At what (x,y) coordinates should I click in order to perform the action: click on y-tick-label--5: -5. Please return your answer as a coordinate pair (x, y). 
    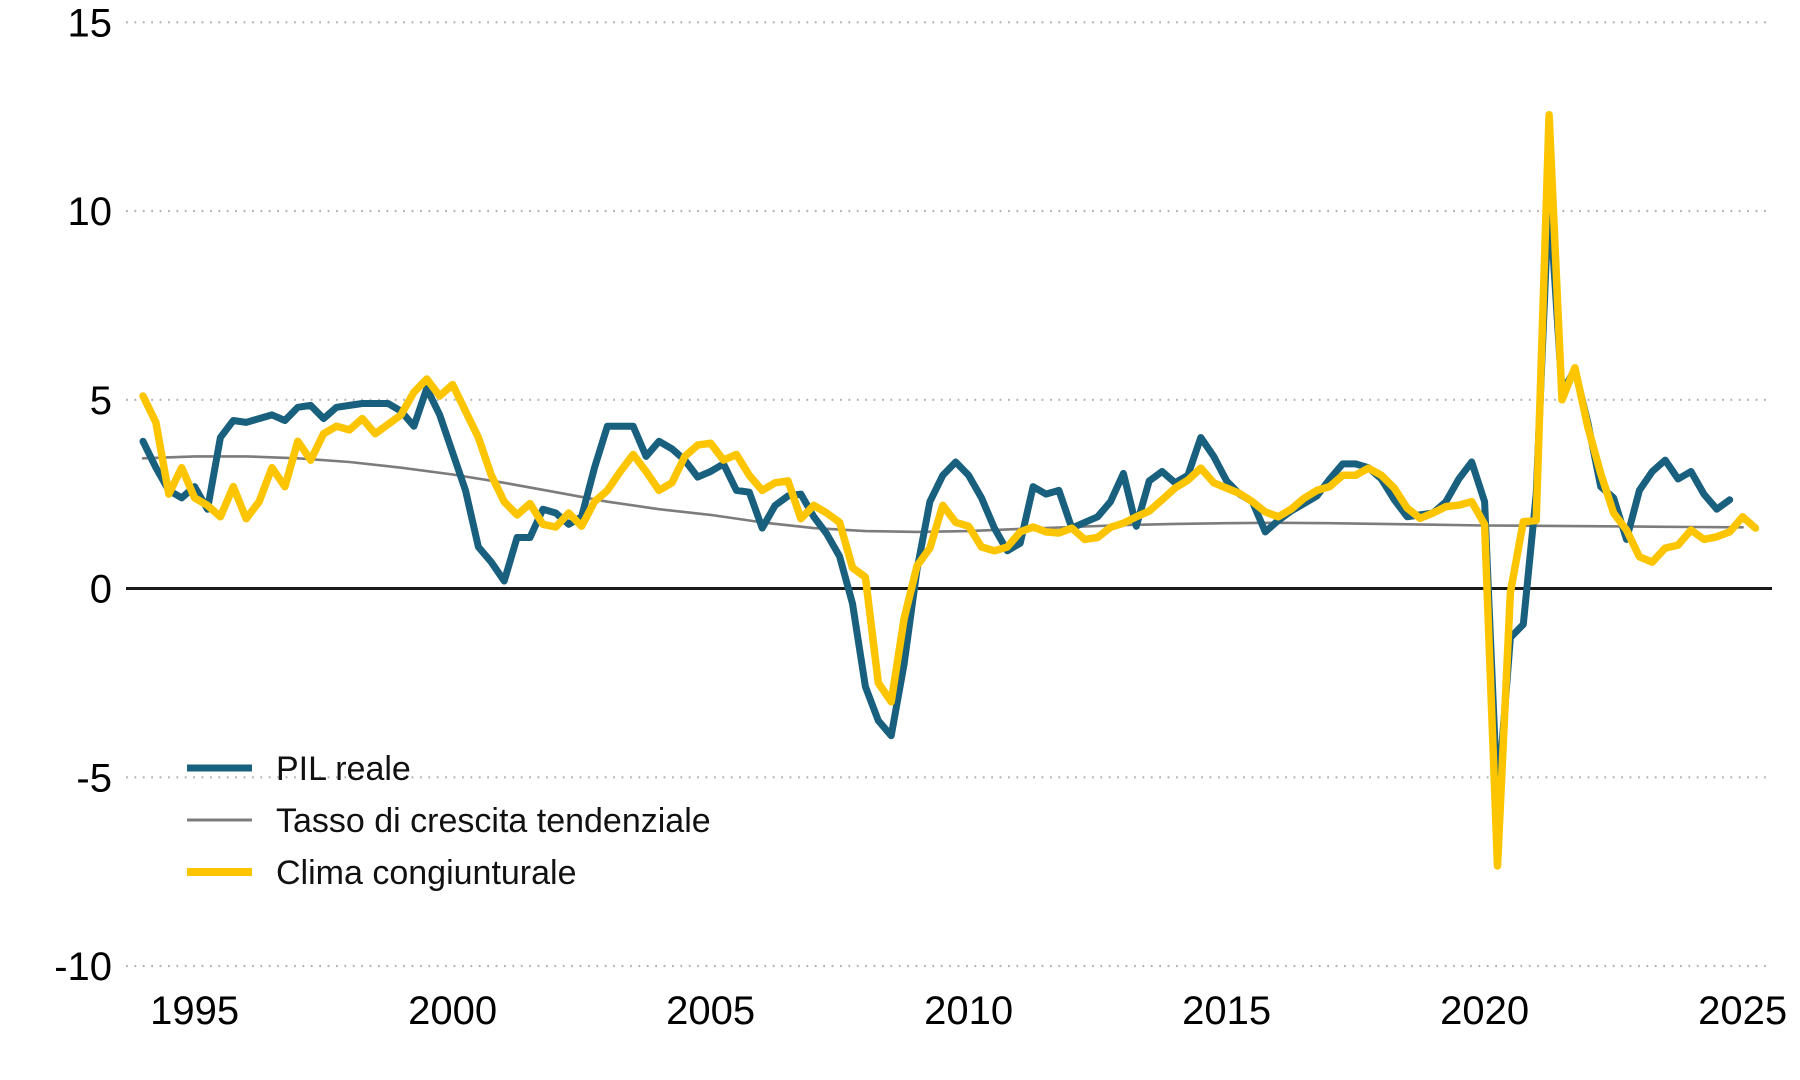
    Looking at the image, I should click on (94, 778).